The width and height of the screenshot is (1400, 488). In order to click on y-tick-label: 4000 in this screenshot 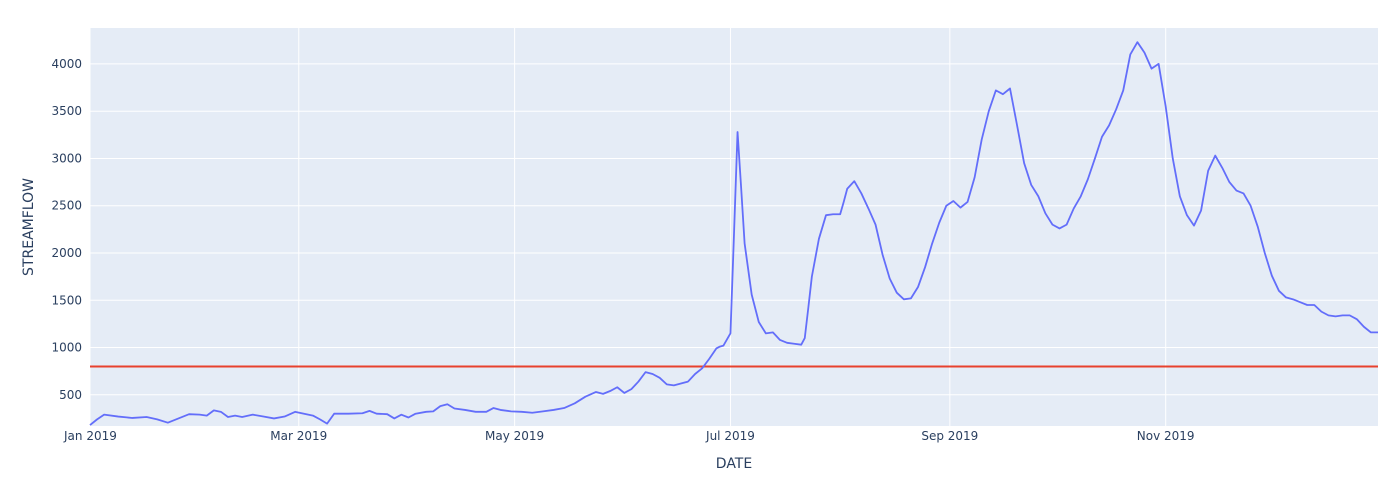, I will do `click(66, 64)`.